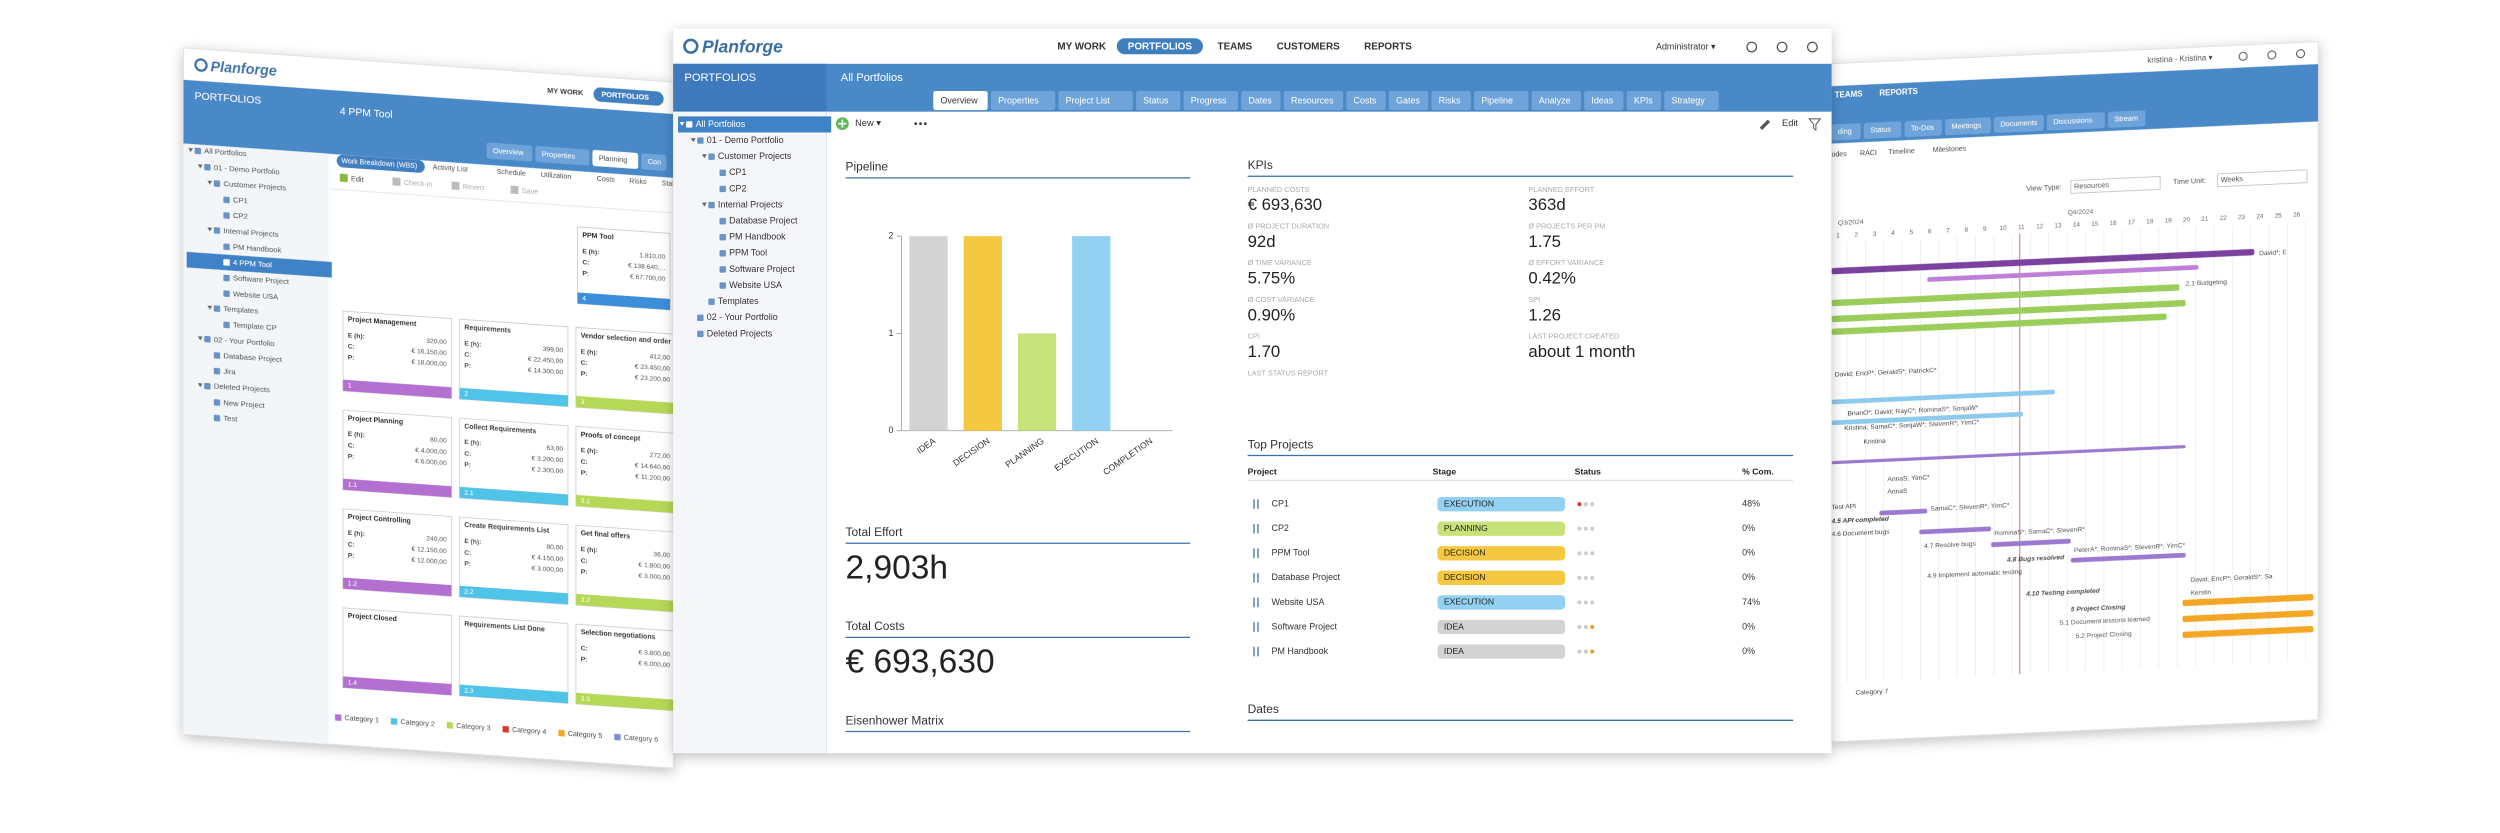 This screenshot has width=2500, height=833. What do you see at coordinates (1880, 130) in the screenshot?
I see `tab-label: Status` at bounding box center [1880, 130].